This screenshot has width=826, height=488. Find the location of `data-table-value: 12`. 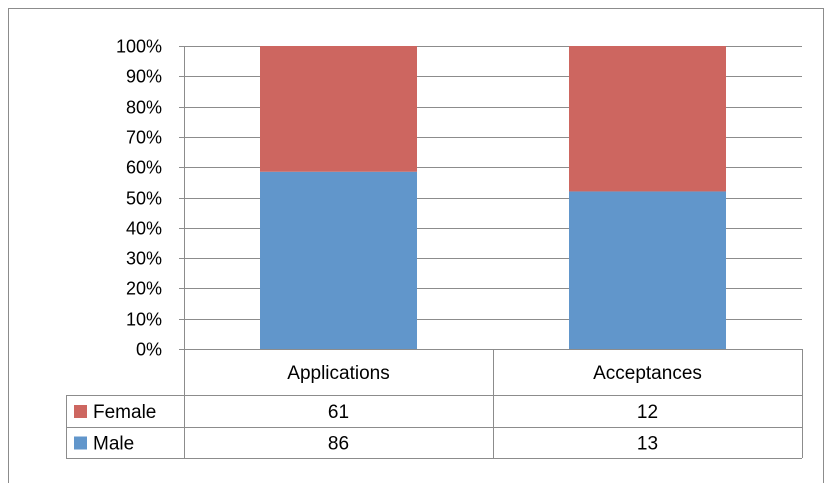

data-table-value: 12 is located at coordinates (647, 412).